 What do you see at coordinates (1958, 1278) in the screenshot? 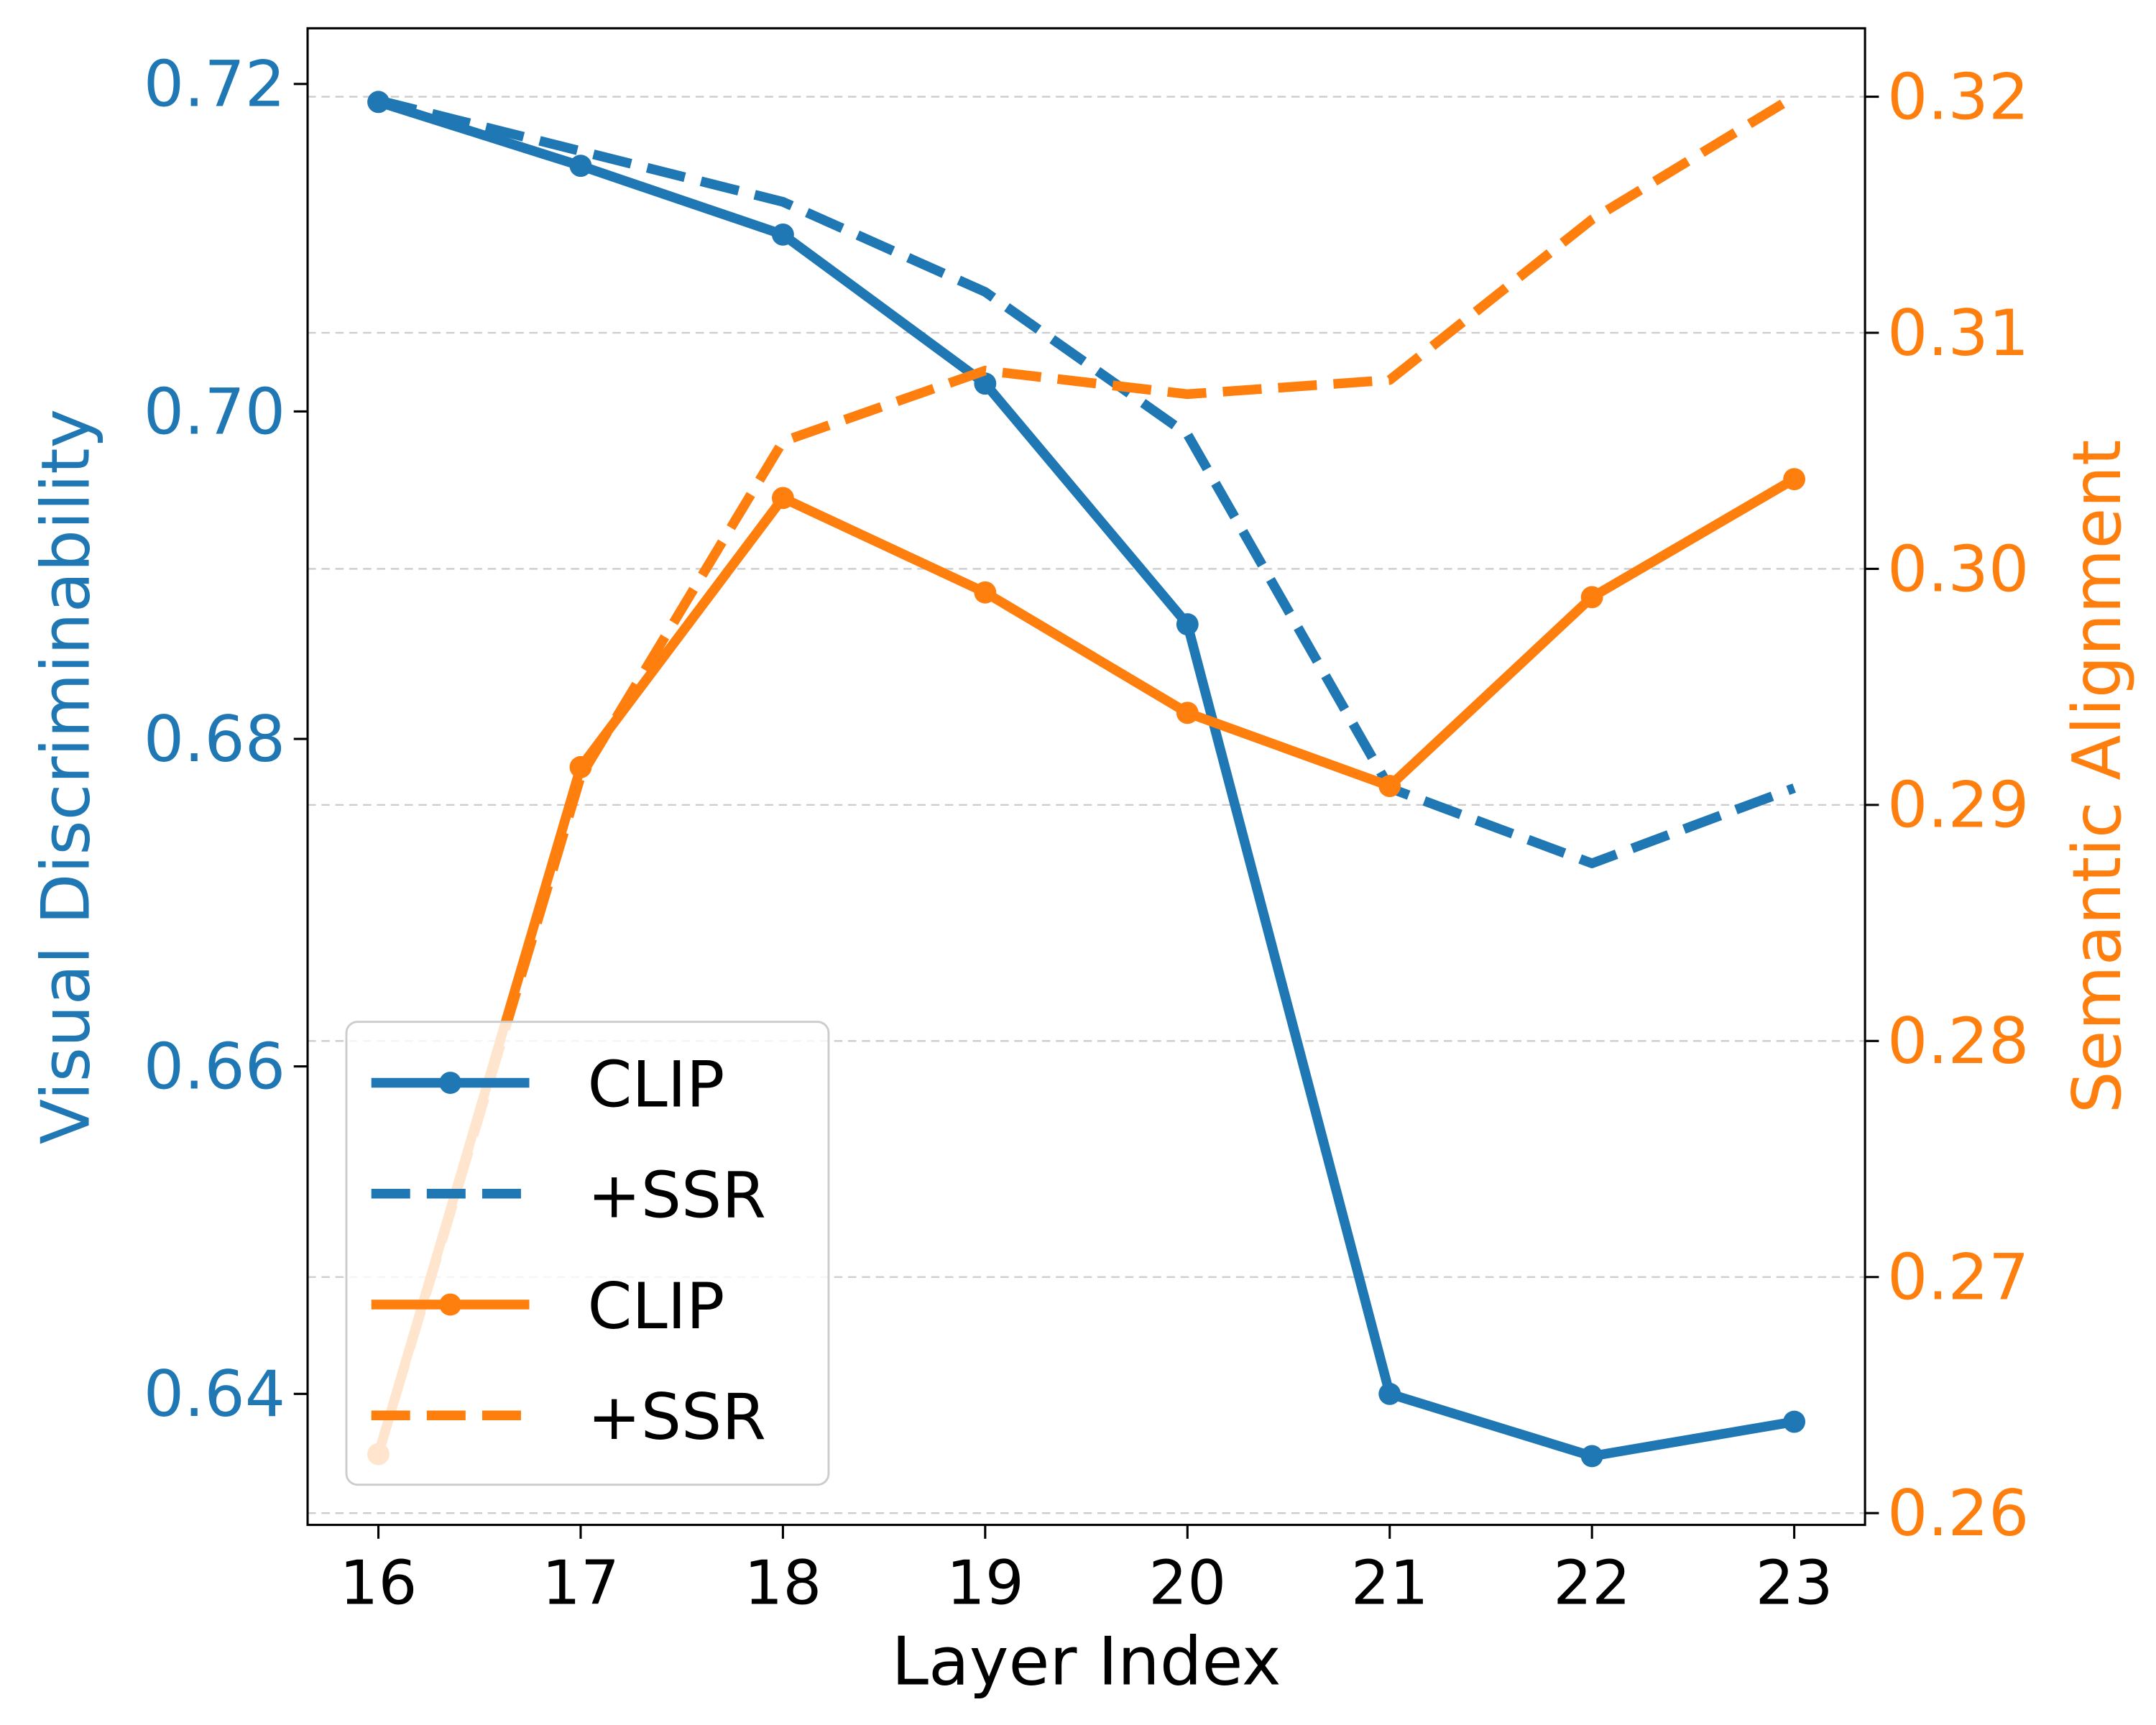
I see `right-y-tick-label: 0.27` at bounding box center [1958, 1278].